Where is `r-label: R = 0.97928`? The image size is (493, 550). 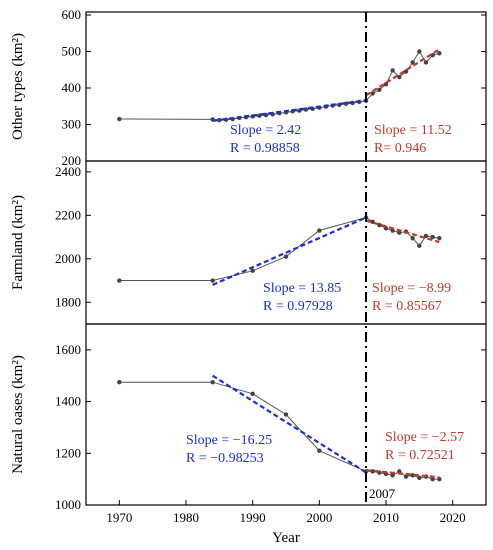 r-label: R = 0.97928 is located at coordinates (298, 306).